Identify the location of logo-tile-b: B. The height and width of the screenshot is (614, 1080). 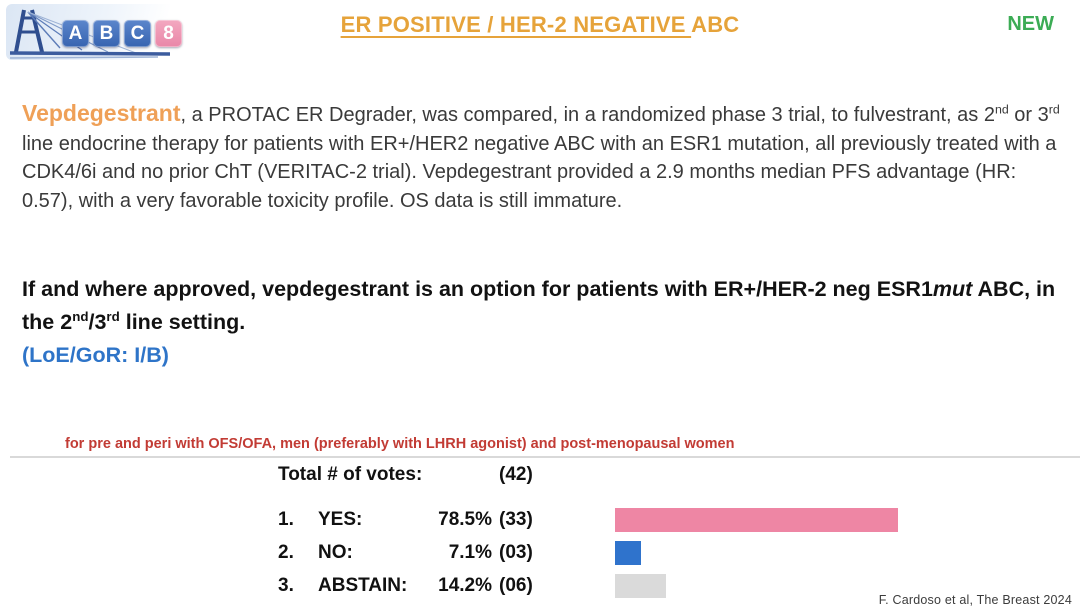
(106, 33).